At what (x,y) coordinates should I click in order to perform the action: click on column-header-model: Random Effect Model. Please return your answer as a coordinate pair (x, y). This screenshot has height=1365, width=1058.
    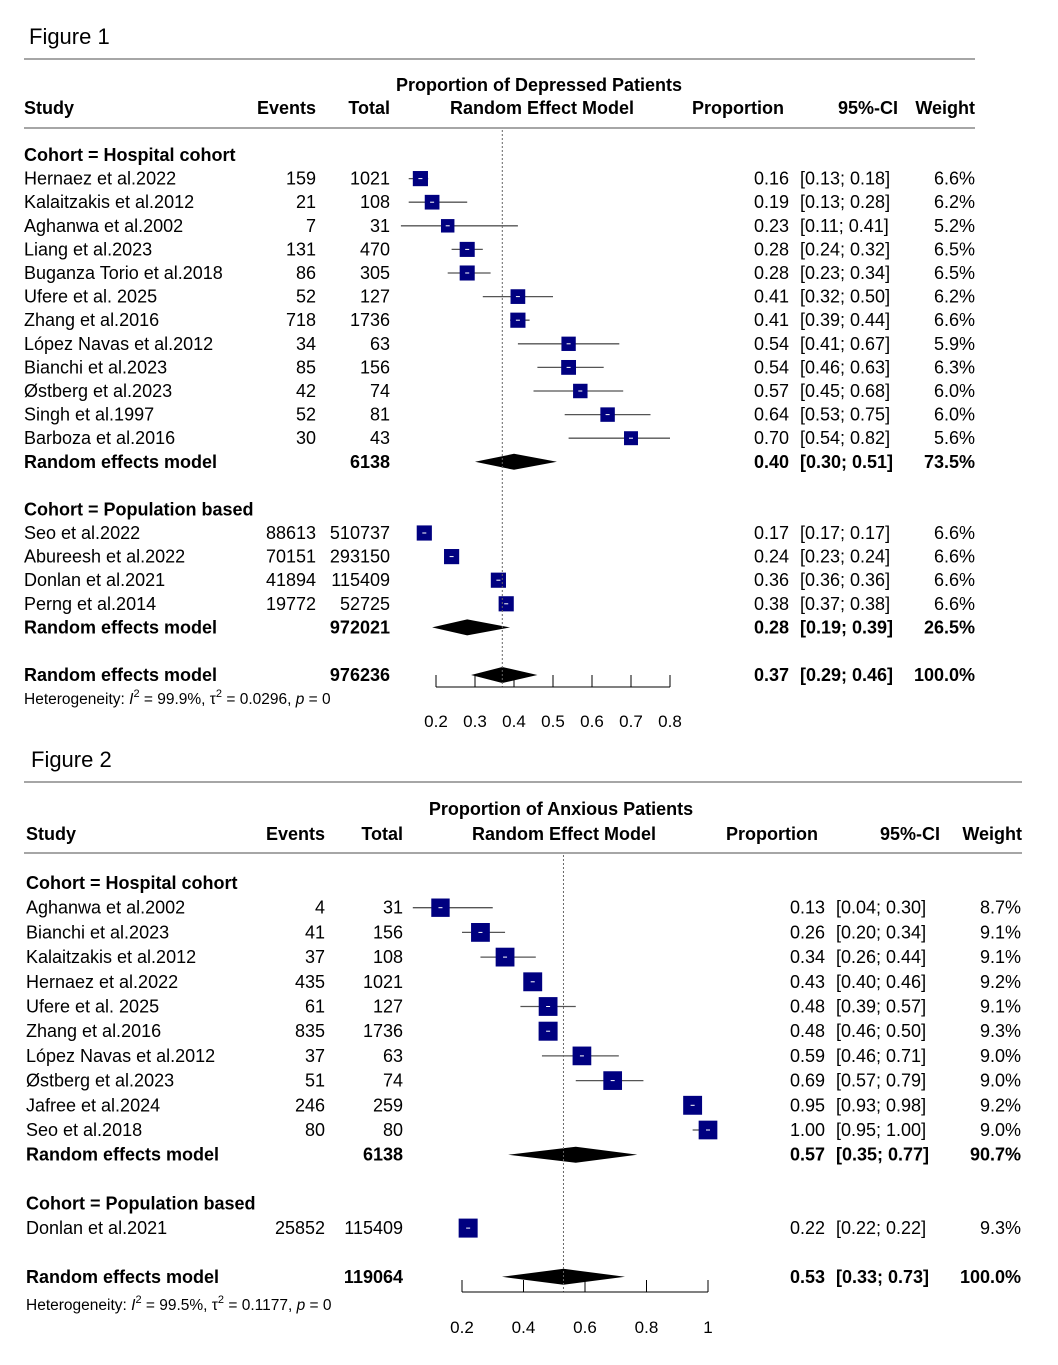
    Looking at the image, I should click on (564, 834).